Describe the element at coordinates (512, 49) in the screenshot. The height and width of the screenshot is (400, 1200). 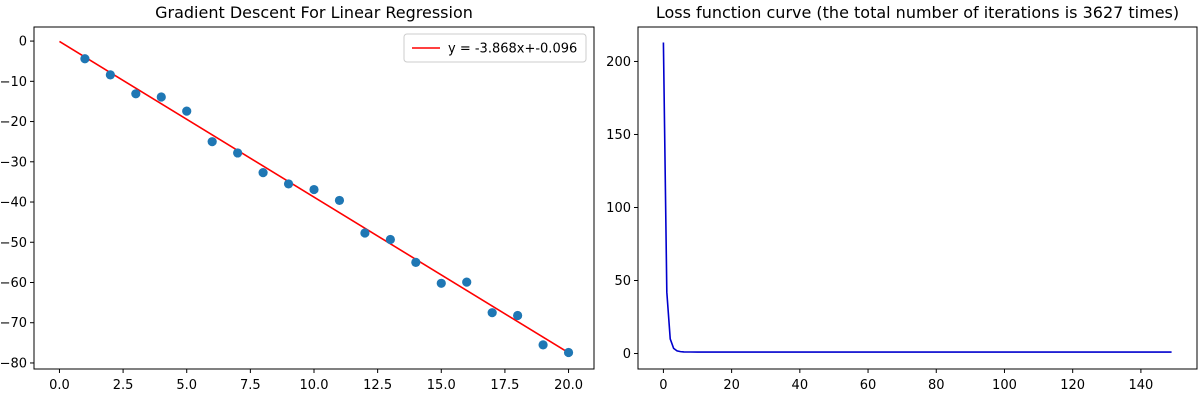
I see `legend-label: y = -3.868x+-0.096` at that location.